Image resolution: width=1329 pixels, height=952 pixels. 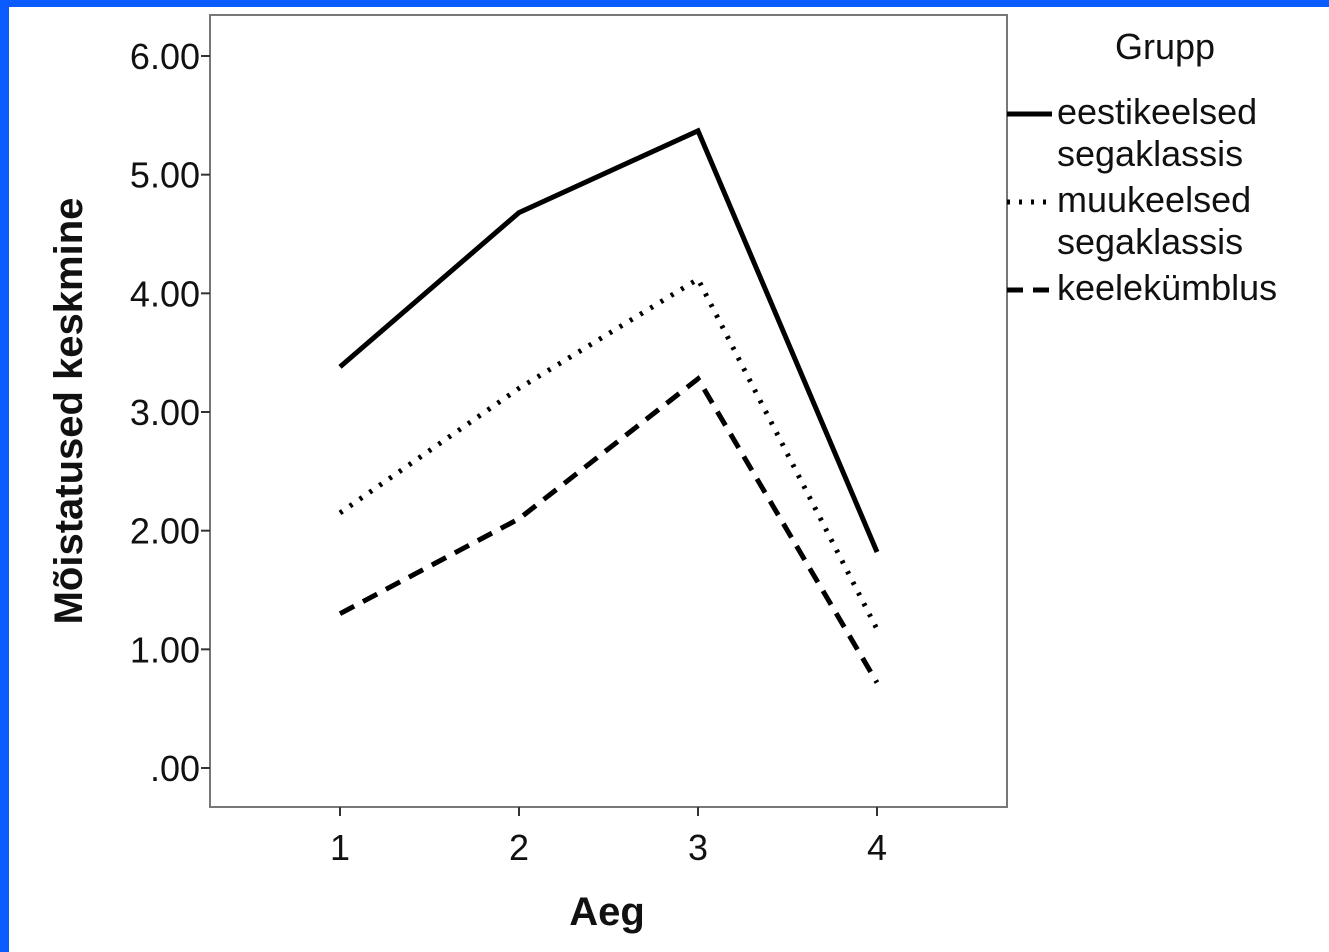 I want to click on y-tick-label: 5.00, so click(x=165, y=175).